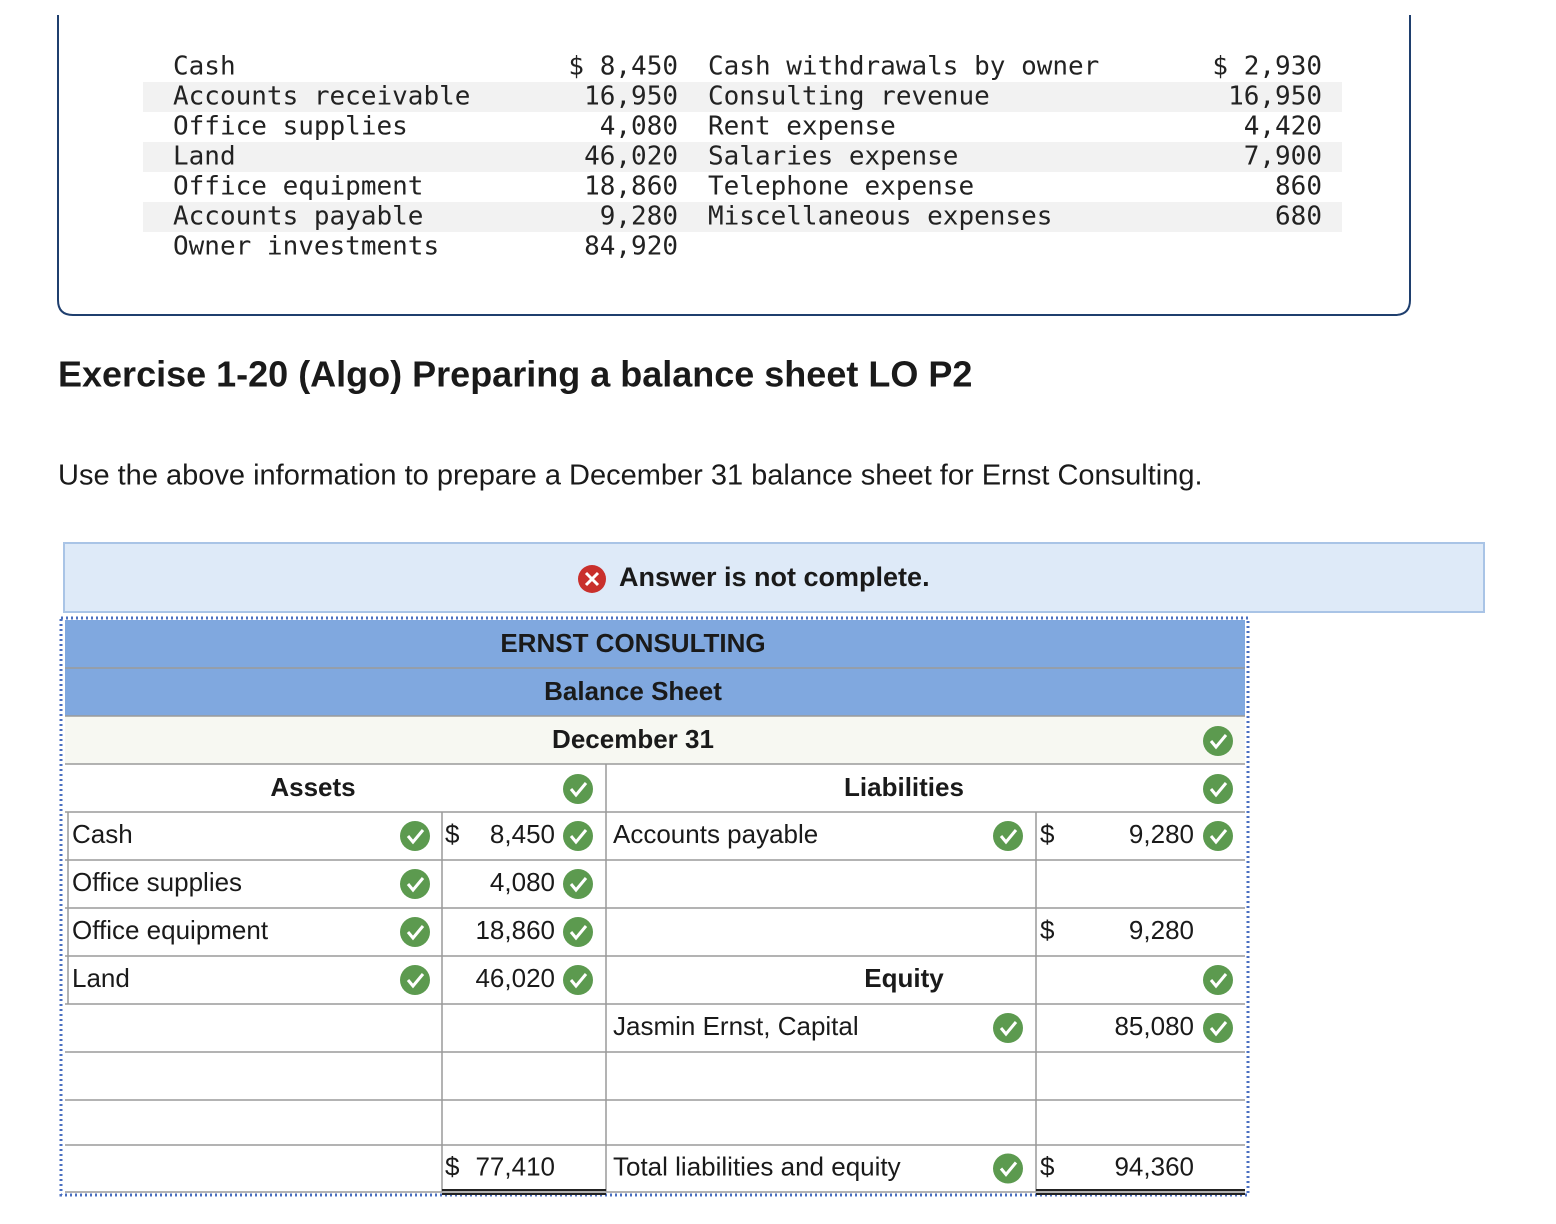 This screenshot has width=1556, height=1224. I want to click on equity-label: Jasmin Ernst, Capital, so click(736, 1026).